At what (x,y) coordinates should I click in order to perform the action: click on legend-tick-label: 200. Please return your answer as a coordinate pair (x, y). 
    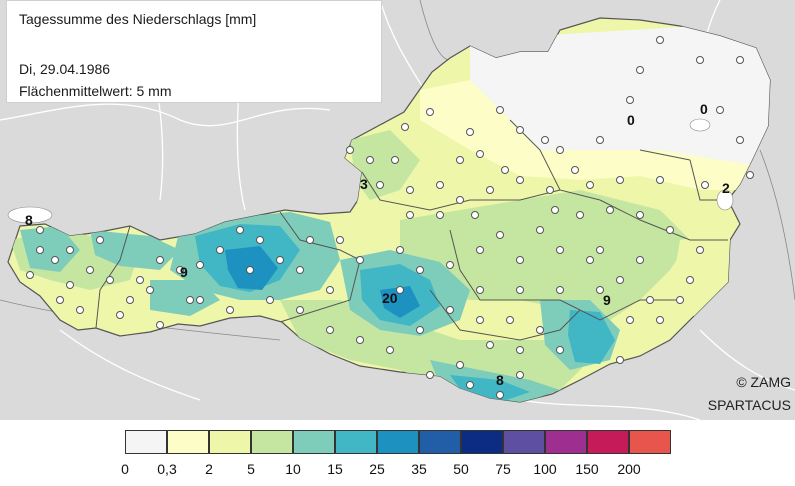
    Looking at the image, I should click on (629, 469).